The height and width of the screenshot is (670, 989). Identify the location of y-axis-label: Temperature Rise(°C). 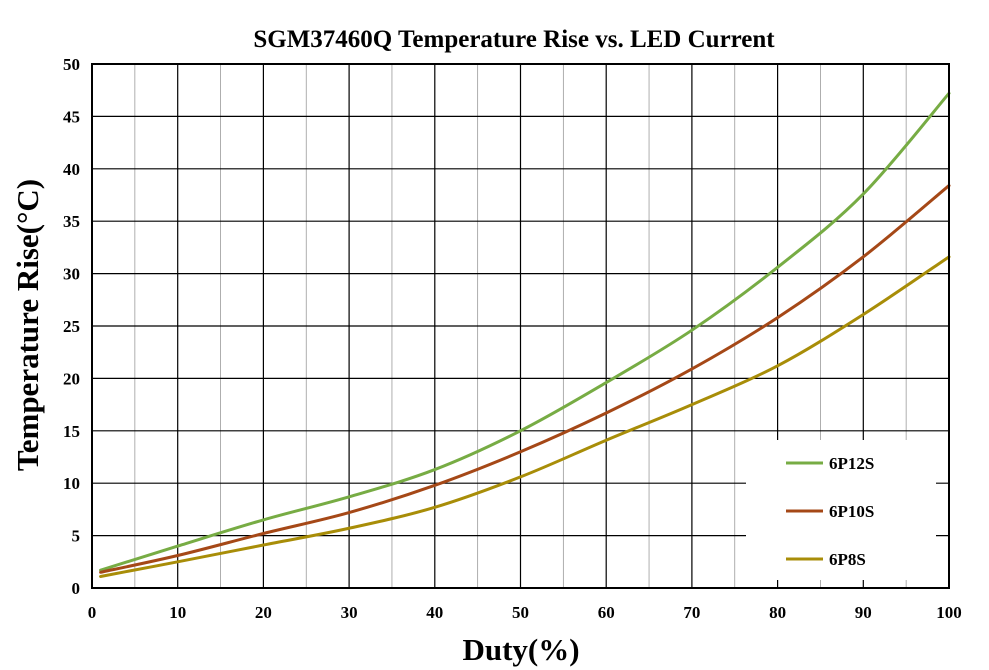
(27, 325).